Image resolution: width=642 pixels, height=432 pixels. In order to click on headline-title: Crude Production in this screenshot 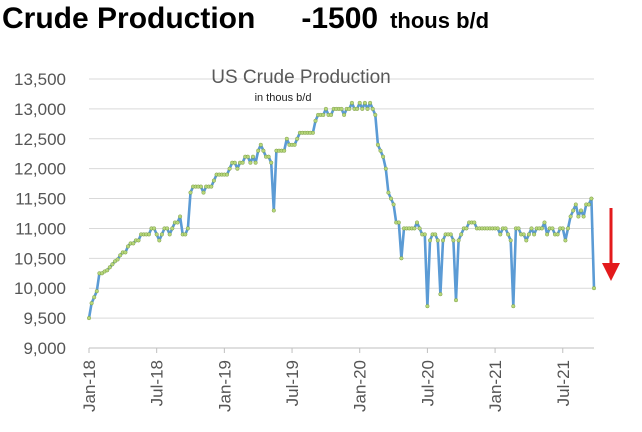, I will do `click(129, 18)`.